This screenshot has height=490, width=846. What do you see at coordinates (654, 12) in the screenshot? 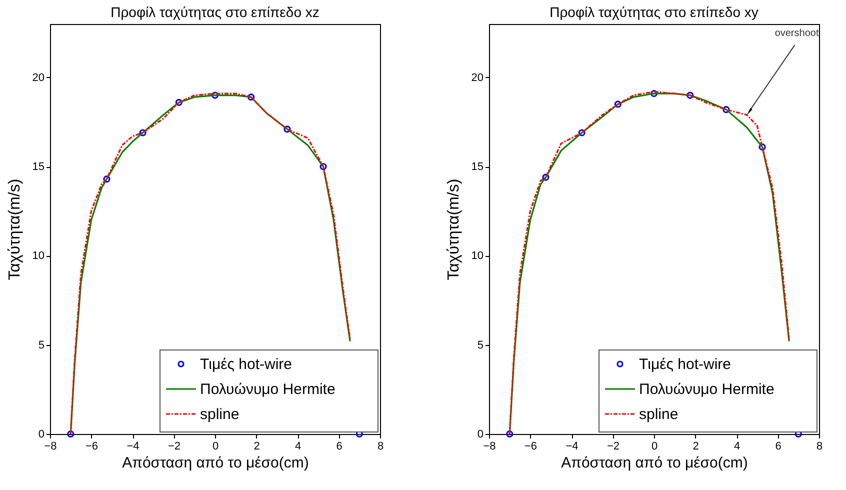
I see `chart-title: Προφίλ ταχύτητας στο επίπεδο xy` at bounding box center [654, 12].